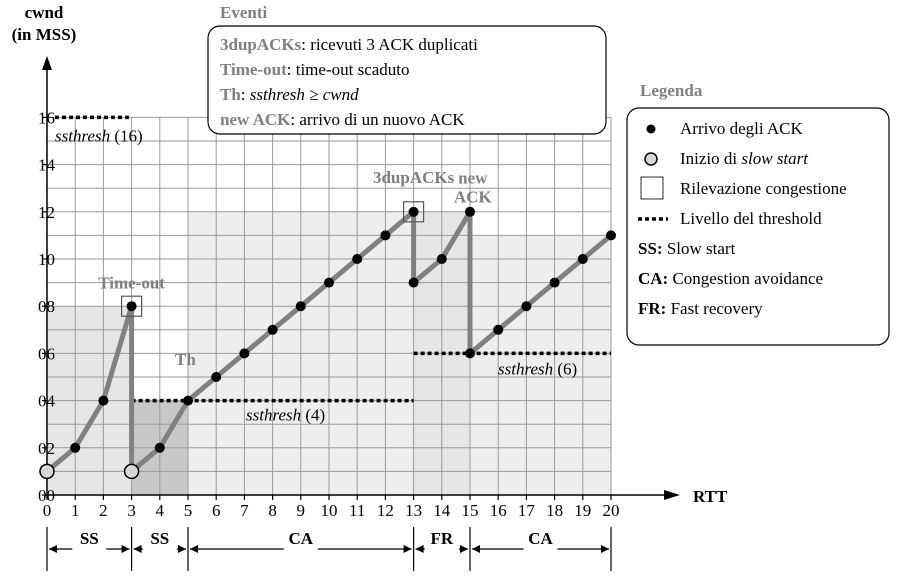 This screenshot has height=584, width=899. Describe the element at coordinates (46, 259) in the screenshot. I see `y-tick-label: 10` at that location.